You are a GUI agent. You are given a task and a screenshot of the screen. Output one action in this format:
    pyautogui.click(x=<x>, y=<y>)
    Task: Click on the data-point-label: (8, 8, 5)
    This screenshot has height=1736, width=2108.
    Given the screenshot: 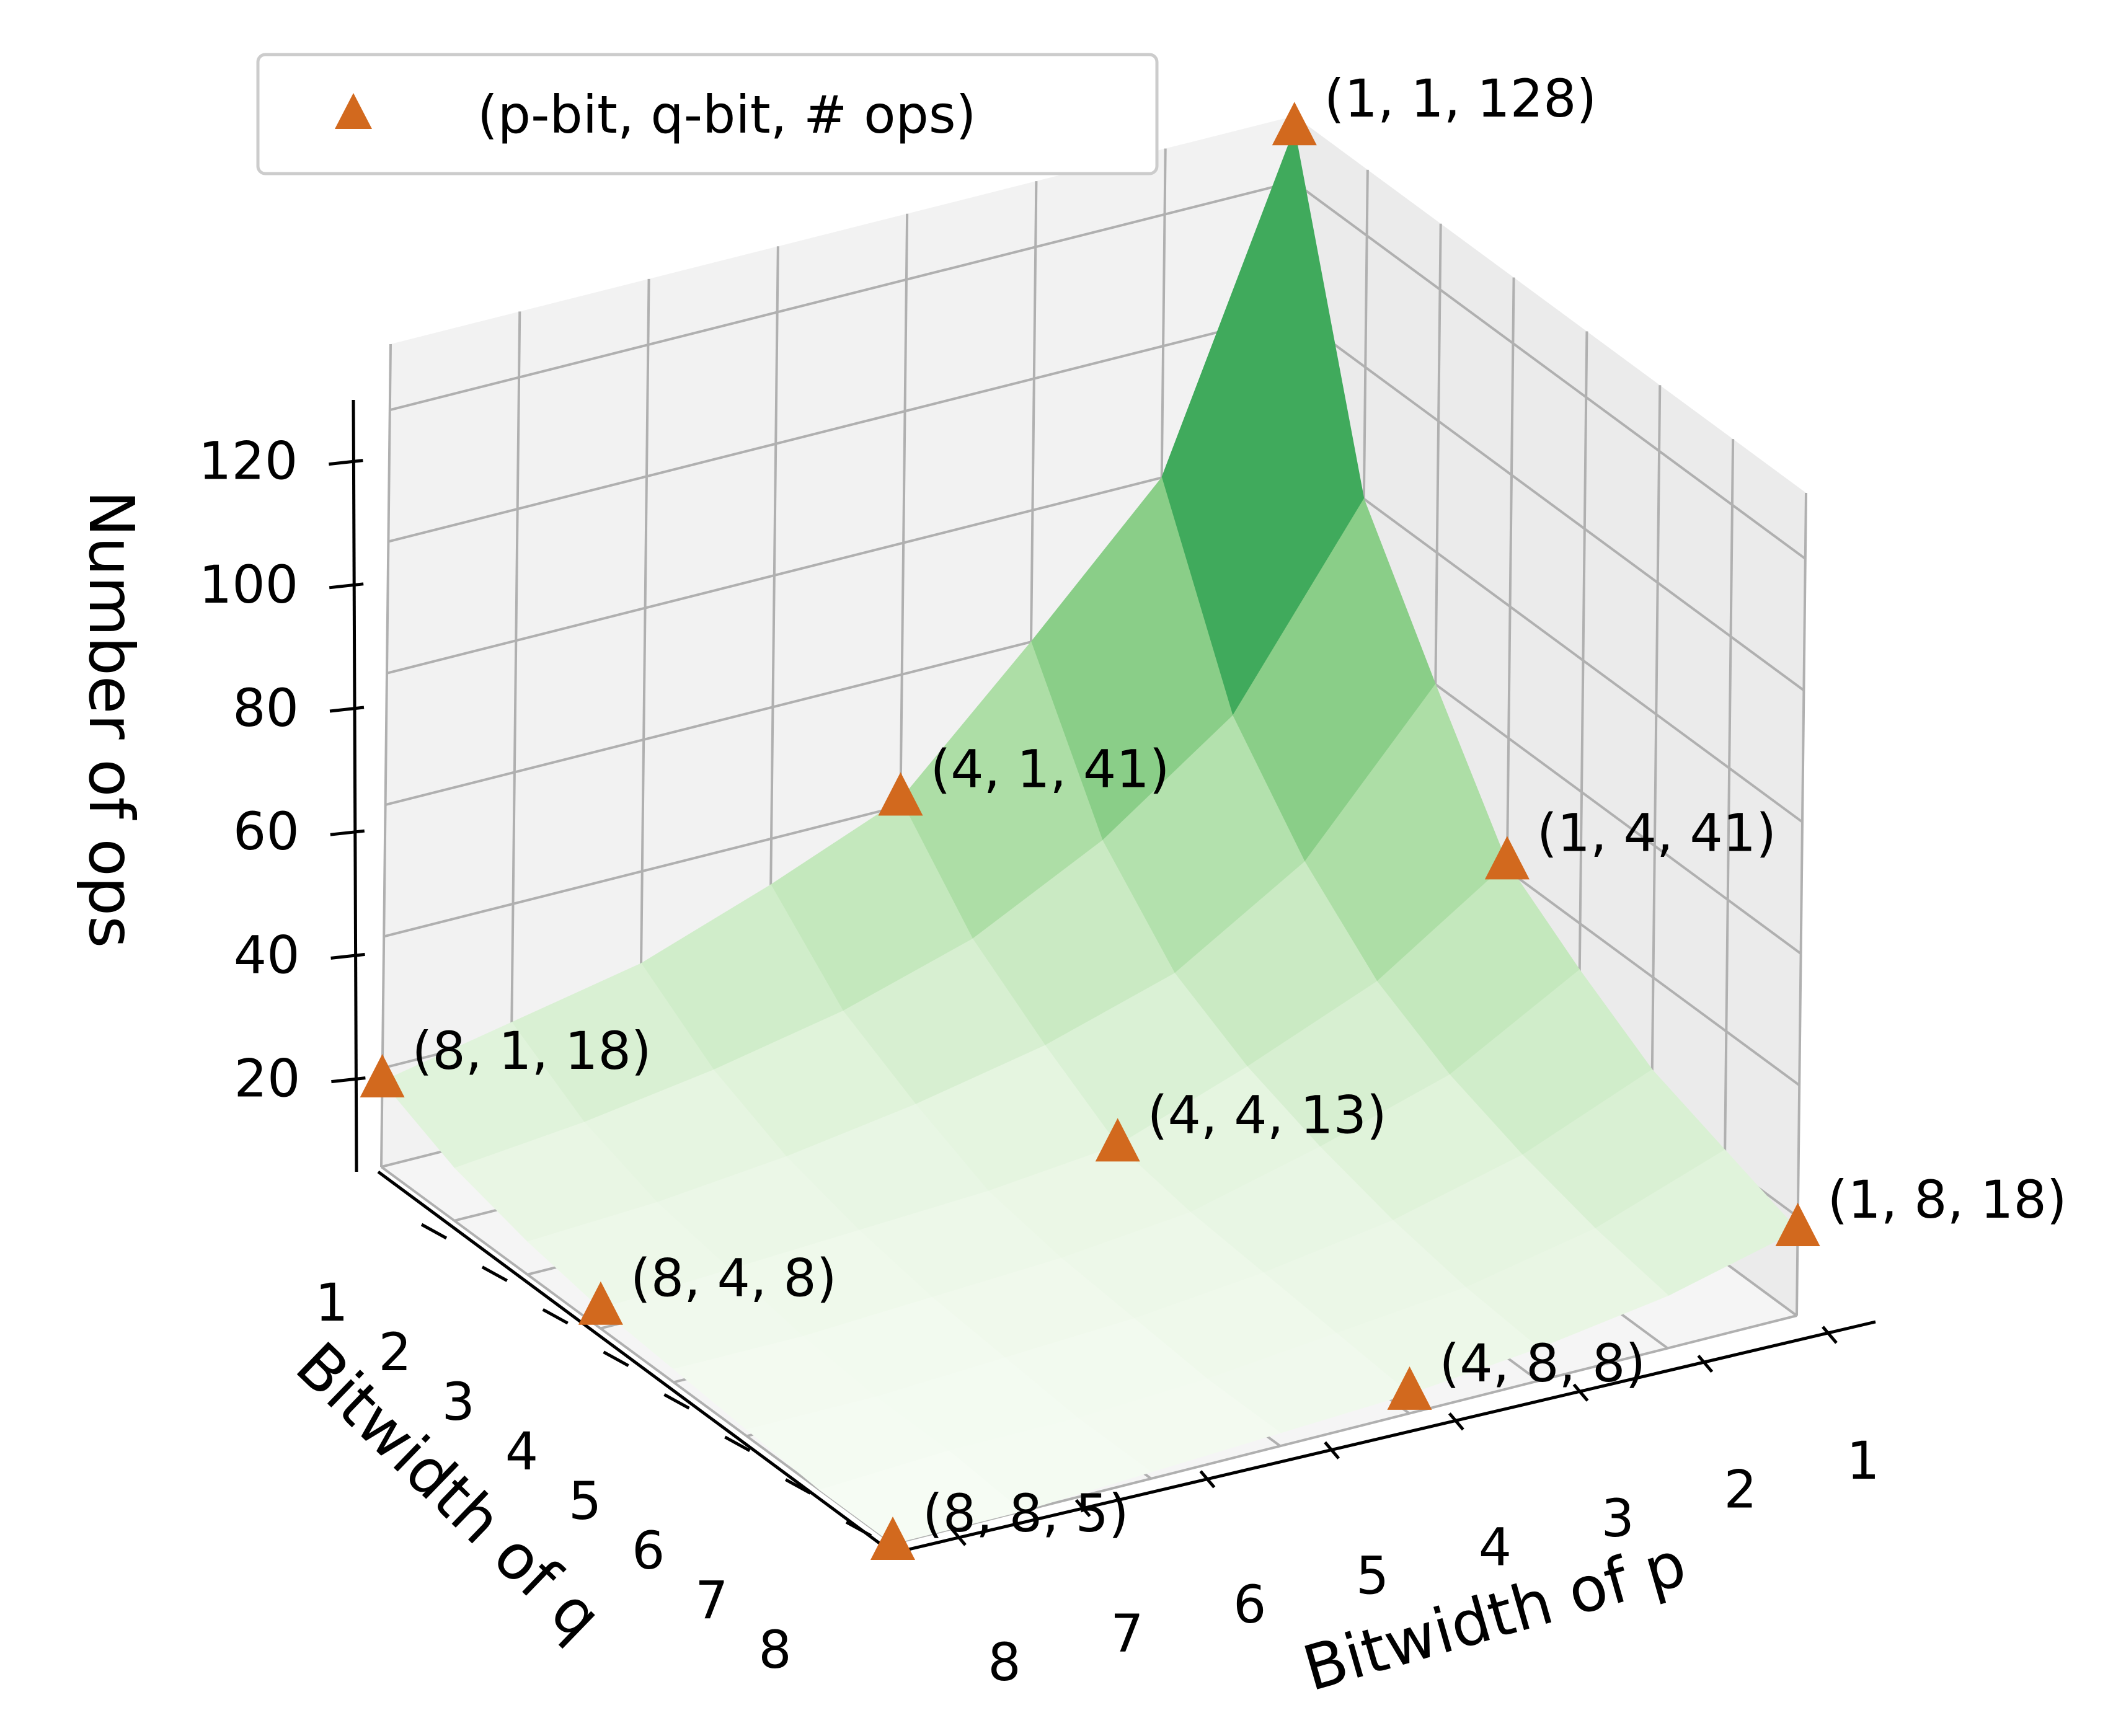 What is the action you would take?
    pyautogui.click(x=1026, y=1513)
    